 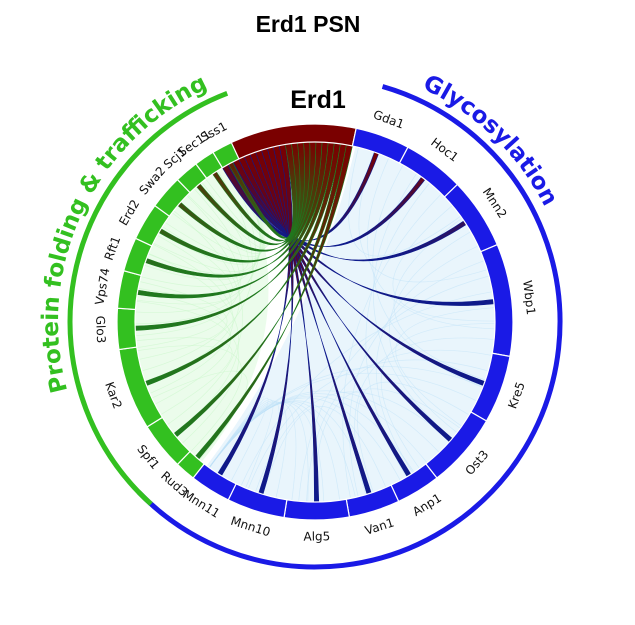 What do you see at coordinates (427, 505) in the screenshot?
I see `node-label-anp1: Anp1` at bounding box center [427, 505].